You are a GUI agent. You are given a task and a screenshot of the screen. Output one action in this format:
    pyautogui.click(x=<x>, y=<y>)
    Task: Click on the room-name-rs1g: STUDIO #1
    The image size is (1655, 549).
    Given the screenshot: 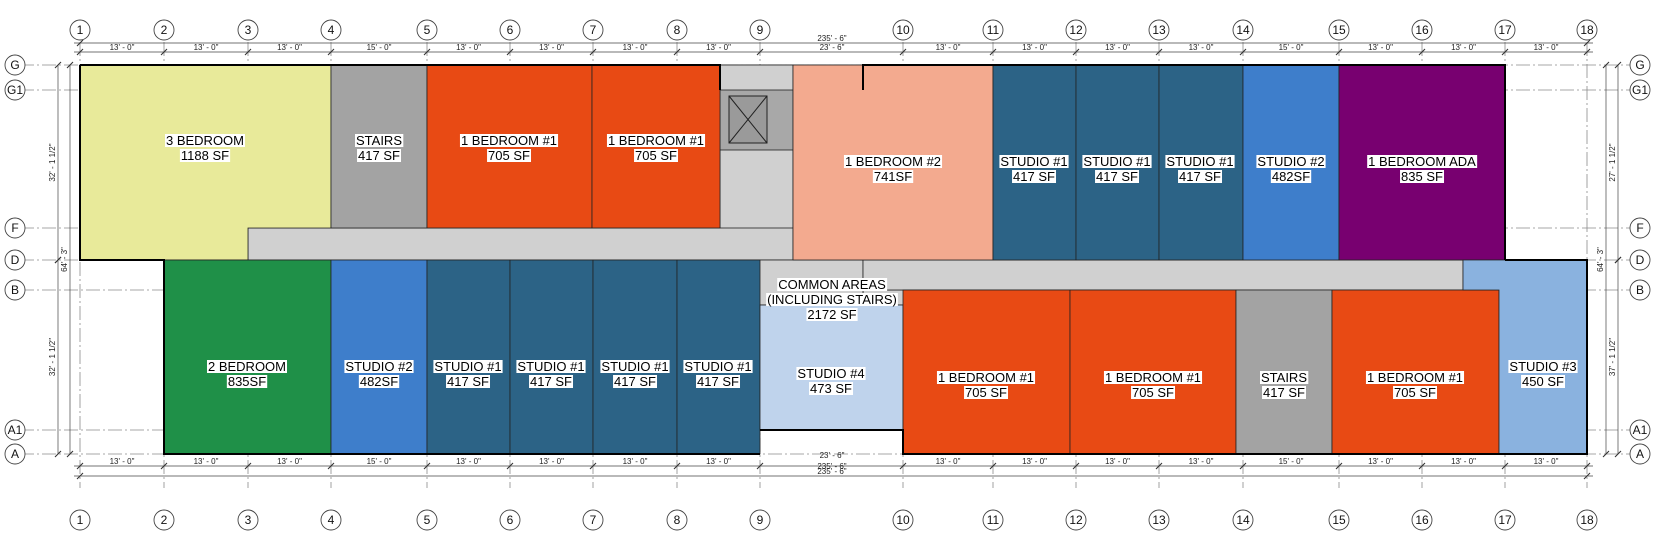 What is the action you would take?
    pyautogui.click(x=718, y=366)
    